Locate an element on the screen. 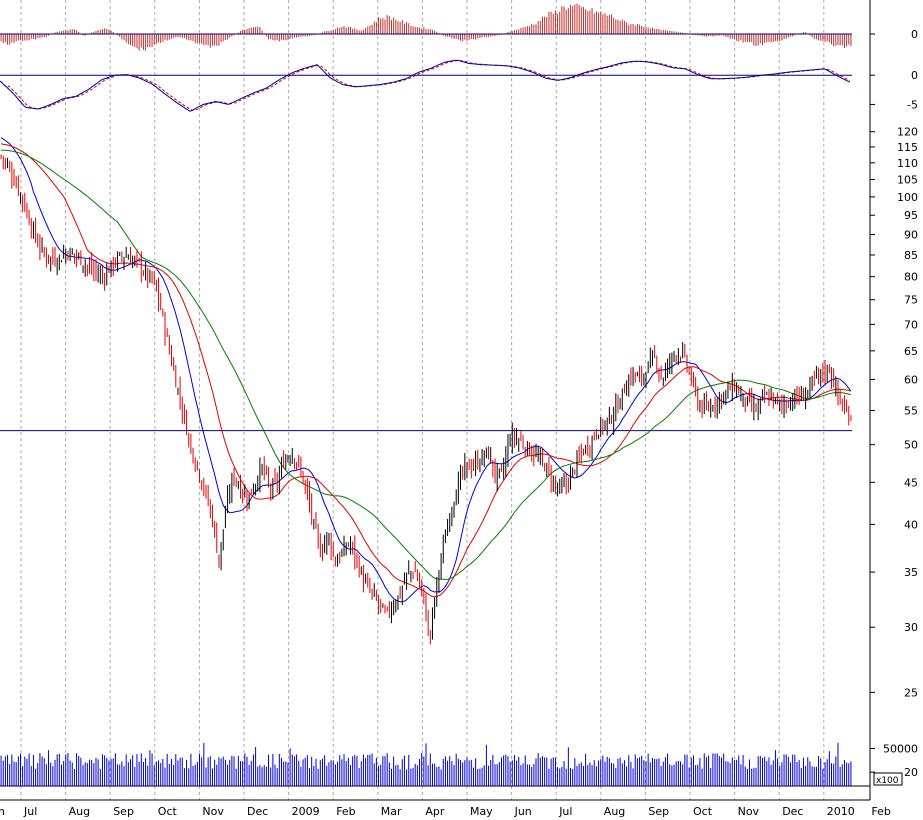 The height and width of the screenshot is (820, 923). price-tick-label: 40 is located at coordinates (911, 524).